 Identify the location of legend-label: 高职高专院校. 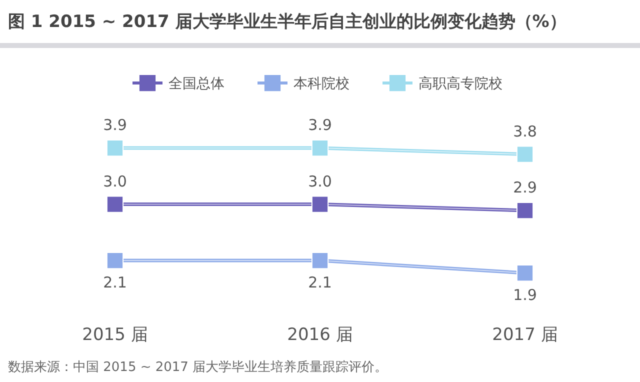
(460, 84).